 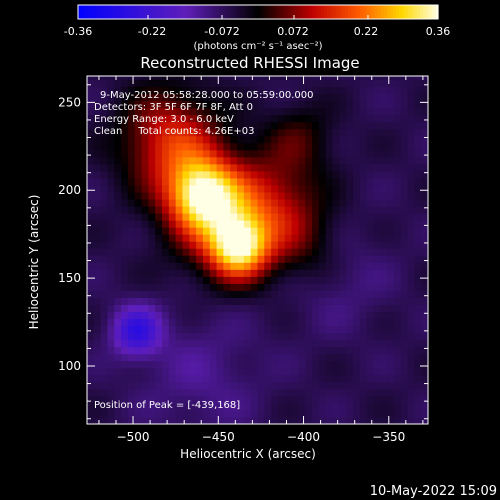 I want to click on chart-title: Reconstructed RHESSI Image, so click(x=249, y=63).